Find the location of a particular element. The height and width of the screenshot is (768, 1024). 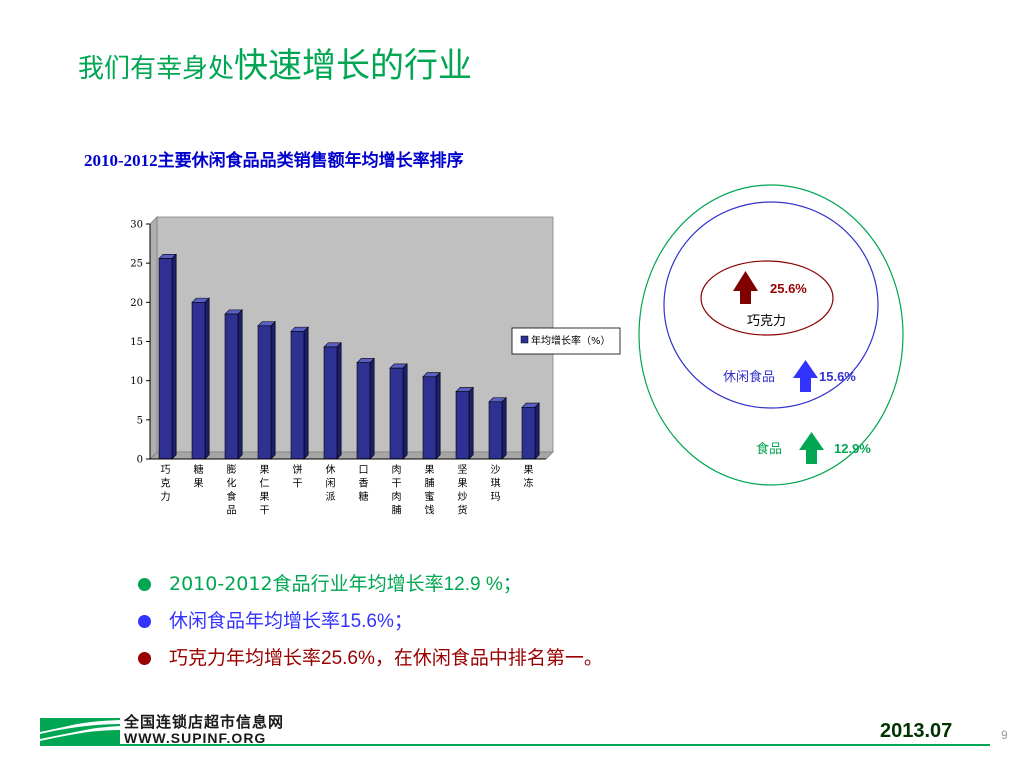

svg-text: 品 is located at coordinates (232, 511).